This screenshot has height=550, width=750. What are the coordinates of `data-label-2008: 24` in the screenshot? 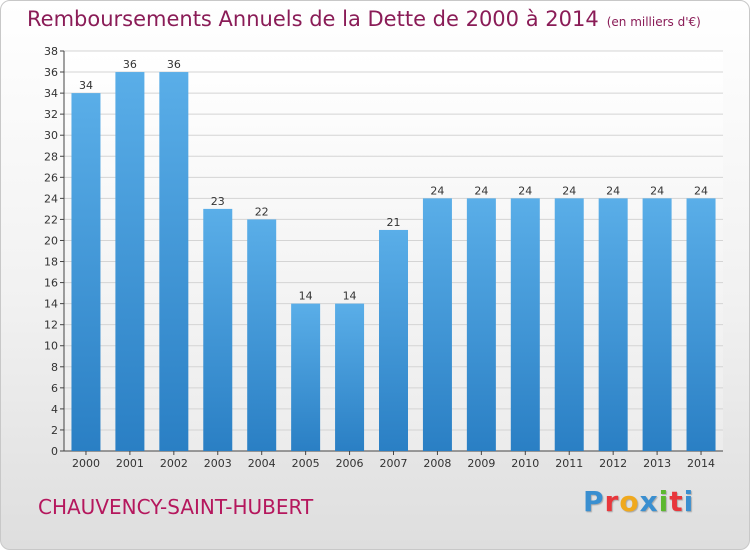 It's located at (437, 190).